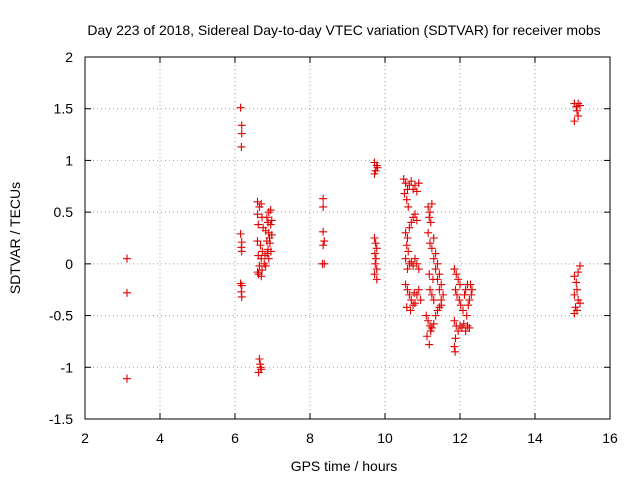 Image resolution: width=640 pixels, height=480 pixels. Describe the element at coordinates (61, 419) in the screenshot. I see `y-tick-label: -1.5` at that location.